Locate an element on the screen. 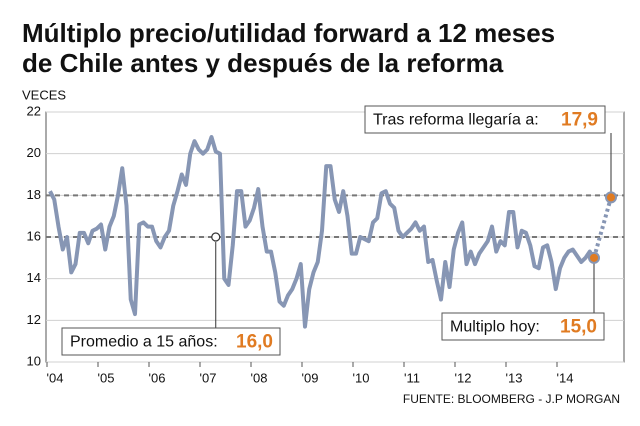  x-tick-label: '05 is located at coordinates (106, 377).